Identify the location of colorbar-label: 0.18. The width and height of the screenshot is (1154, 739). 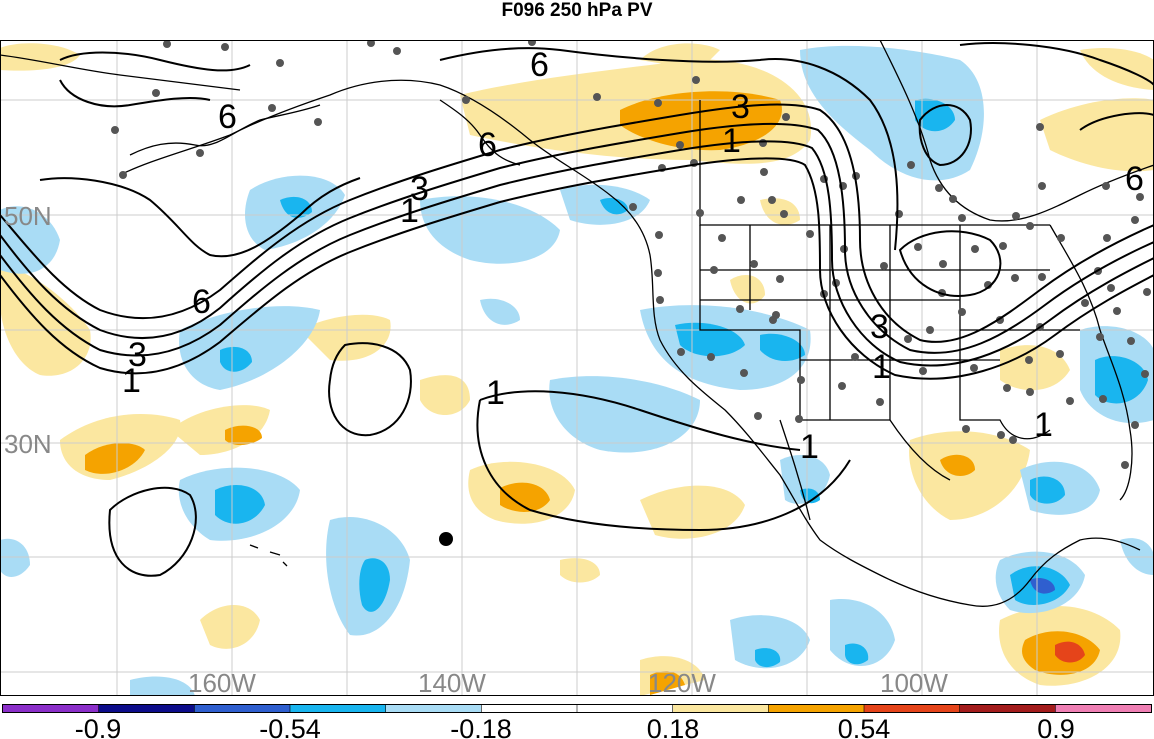
(673, 726).